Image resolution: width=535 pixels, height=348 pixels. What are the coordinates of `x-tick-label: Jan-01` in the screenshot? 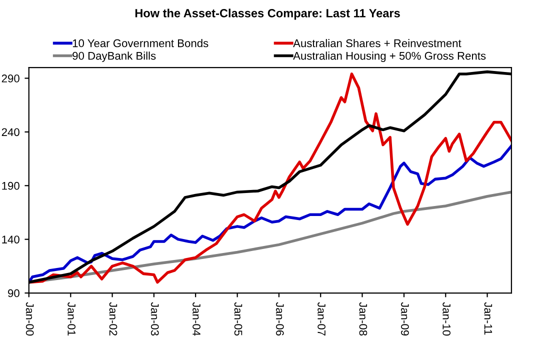 It's located at (72, 319).